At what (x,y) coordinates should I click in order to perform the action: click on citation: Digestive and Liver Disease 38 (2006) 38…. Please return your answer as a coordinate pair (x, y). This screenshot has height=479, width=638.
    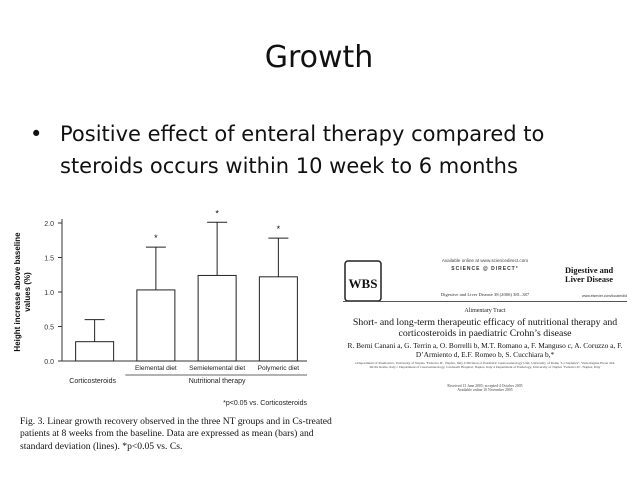
    Looking at the image, I should click on (485, 294).